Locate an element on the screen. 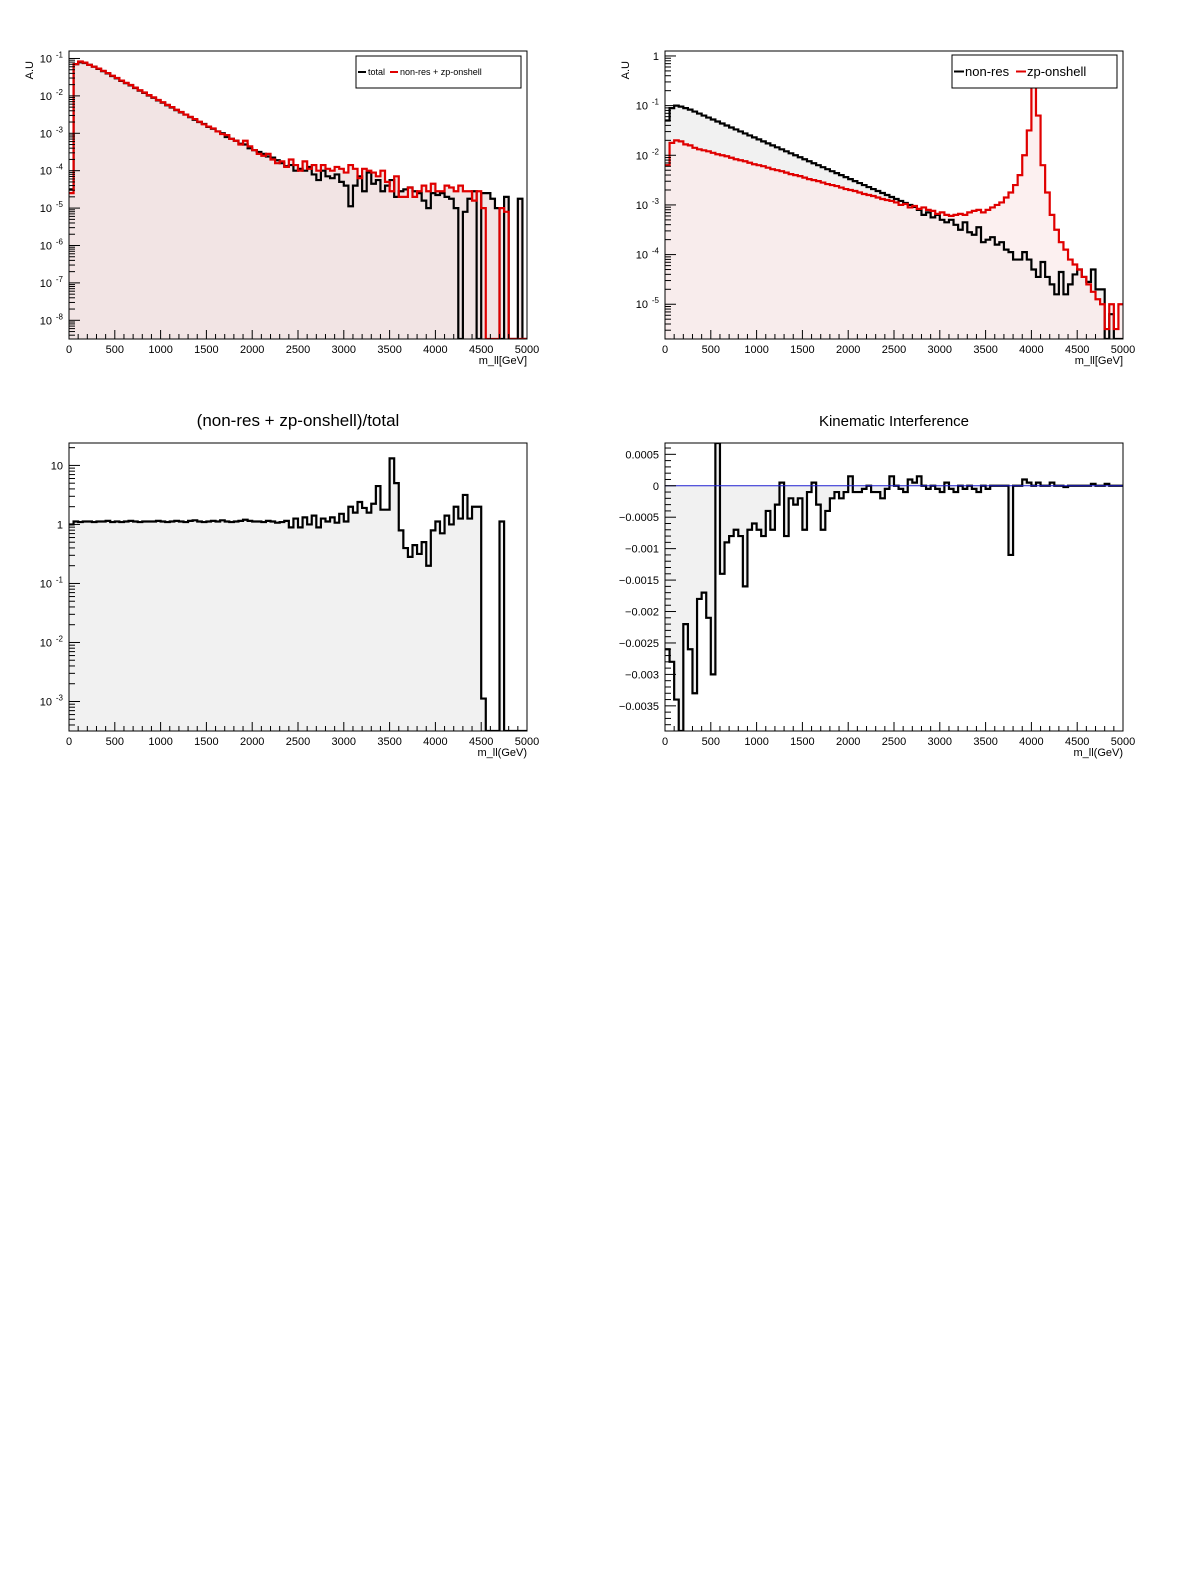  chart-title: (non-res + zp-onshell)/total is located at coordinates (298, 420).